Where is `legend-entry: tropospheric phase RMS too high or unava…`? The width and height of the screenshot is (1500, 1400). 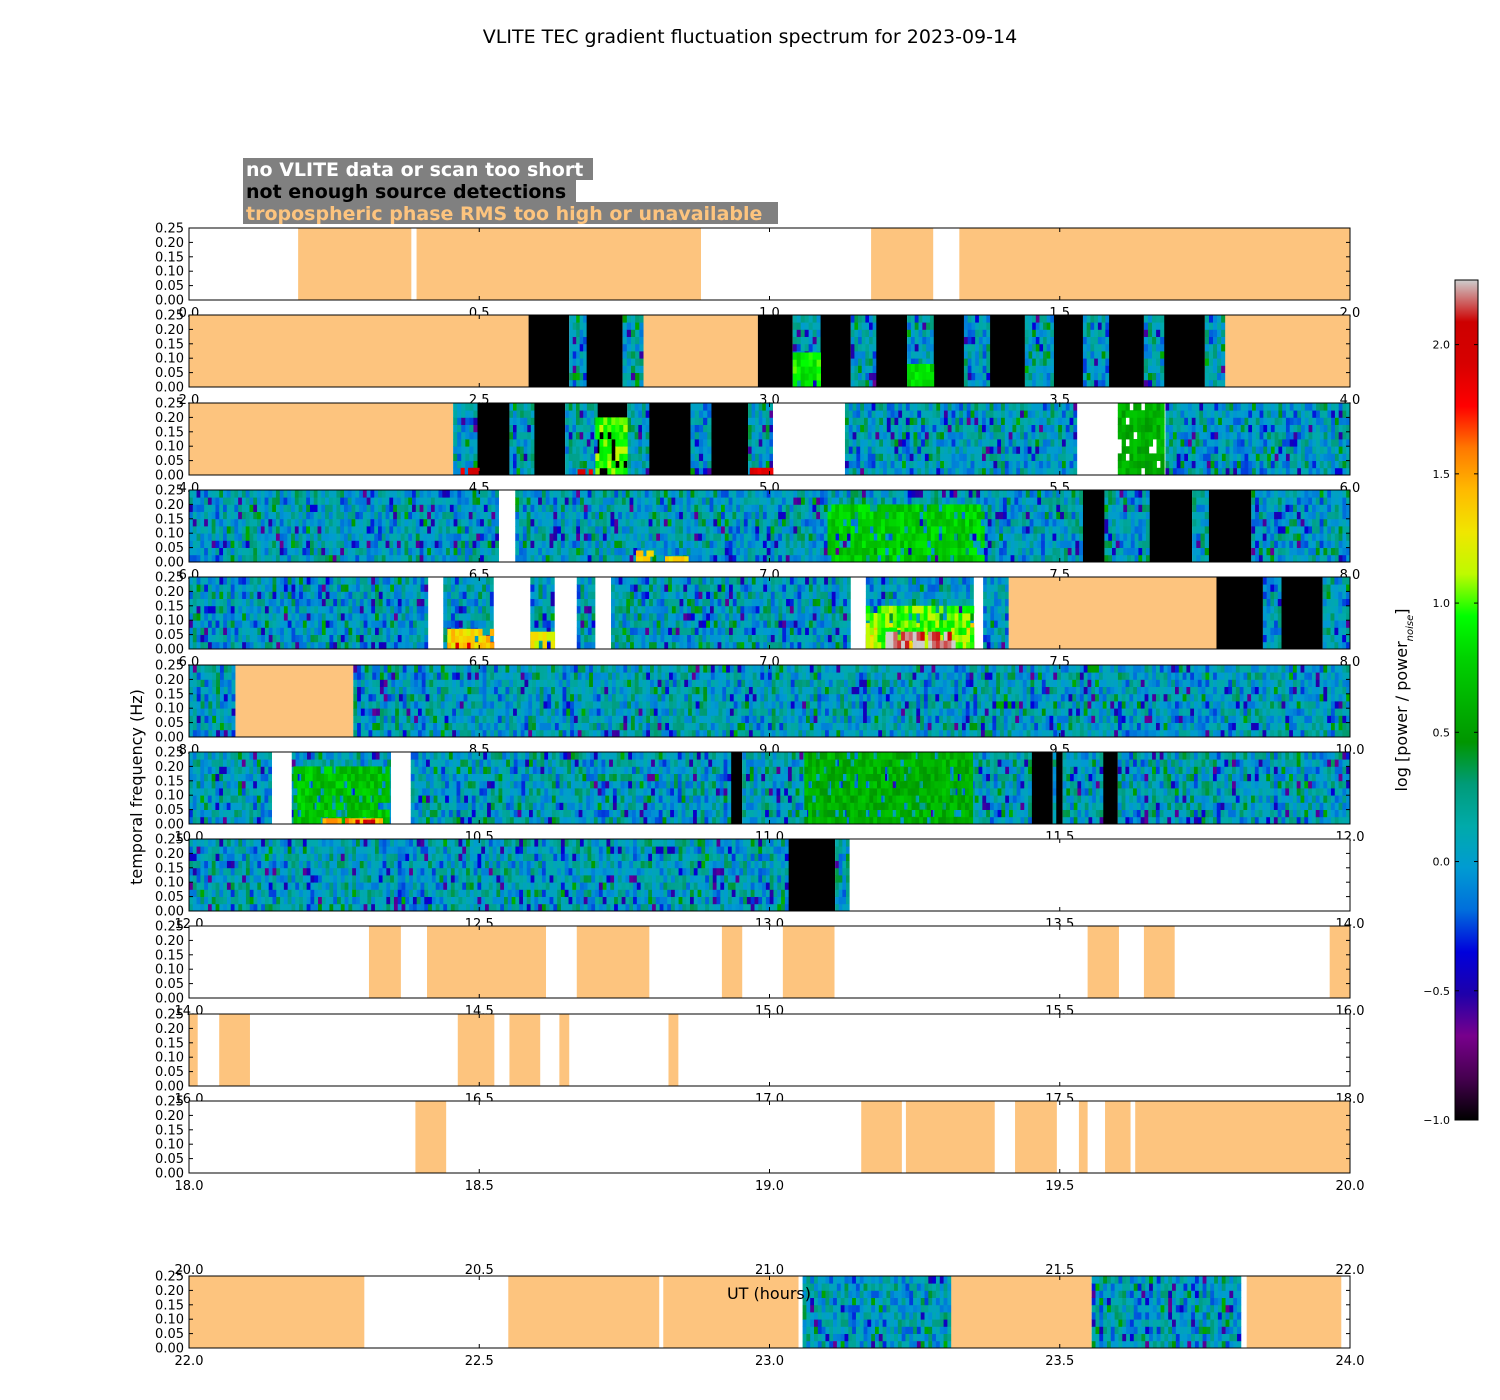 legend-entry: tropospheric phase RMS too high or unava… is located at coordinates (504, 214).